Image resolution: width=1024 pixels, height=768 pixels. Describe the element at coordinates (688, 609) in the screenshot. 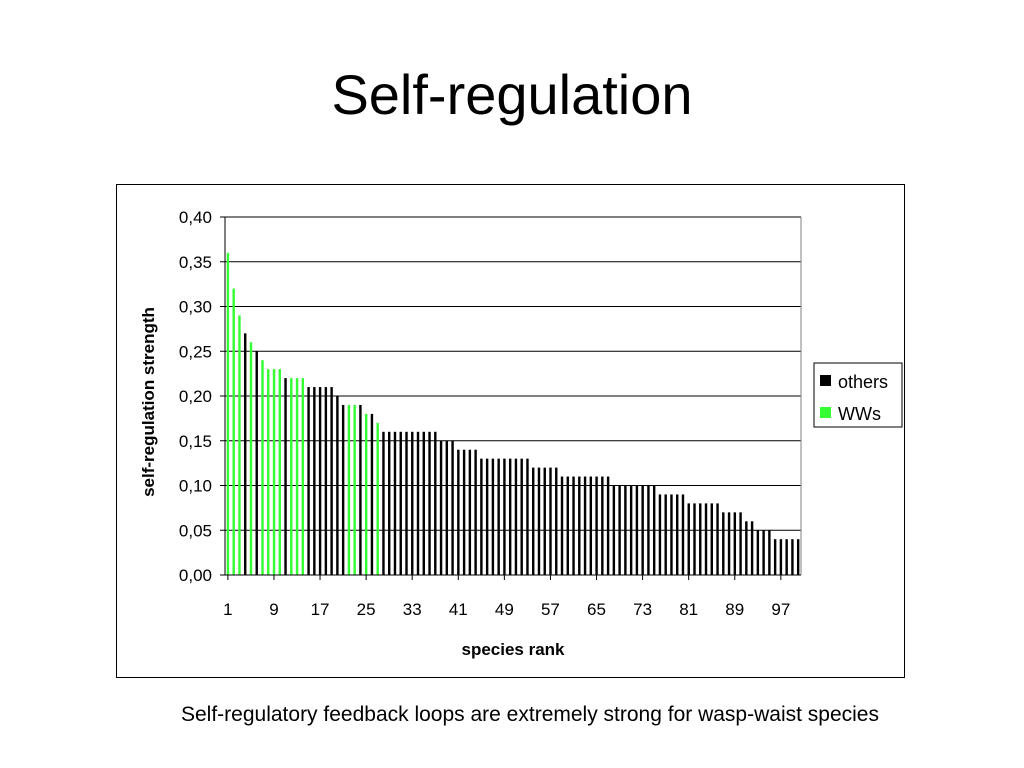

I see `x-tick-label: 81` at that location.